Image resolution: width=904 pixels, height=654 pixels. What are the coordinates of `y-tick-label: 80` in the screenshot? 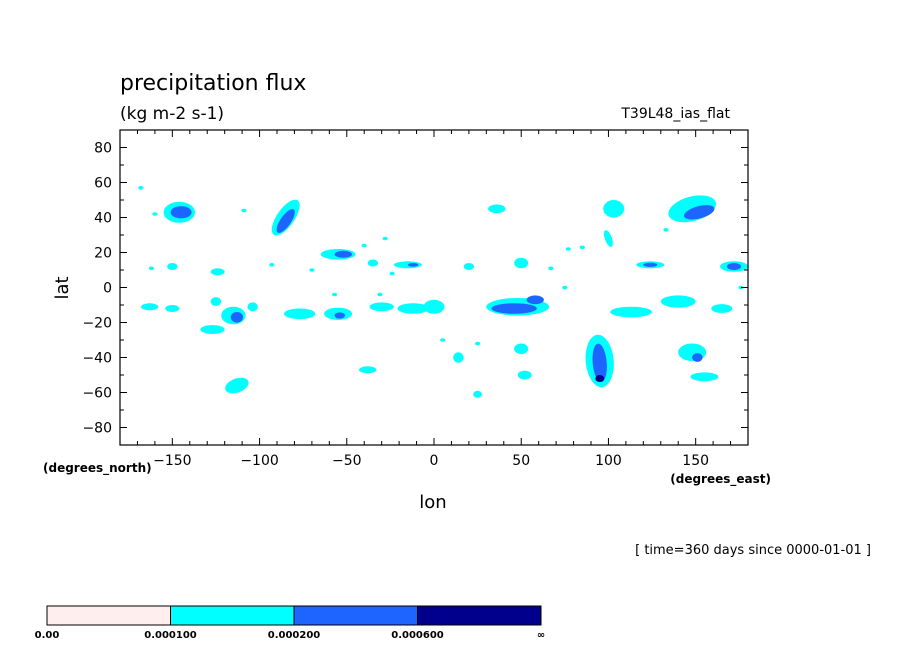 It's located at (103, 149).